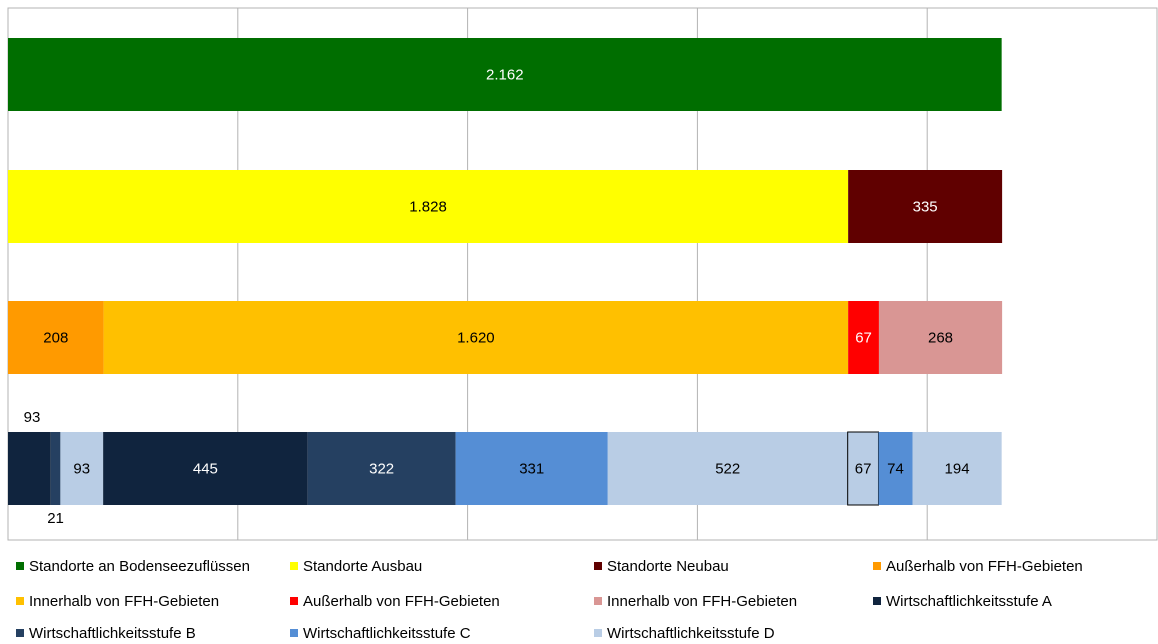  I want to click on legend-label: Standorte Ausbau, so click(362, 566).